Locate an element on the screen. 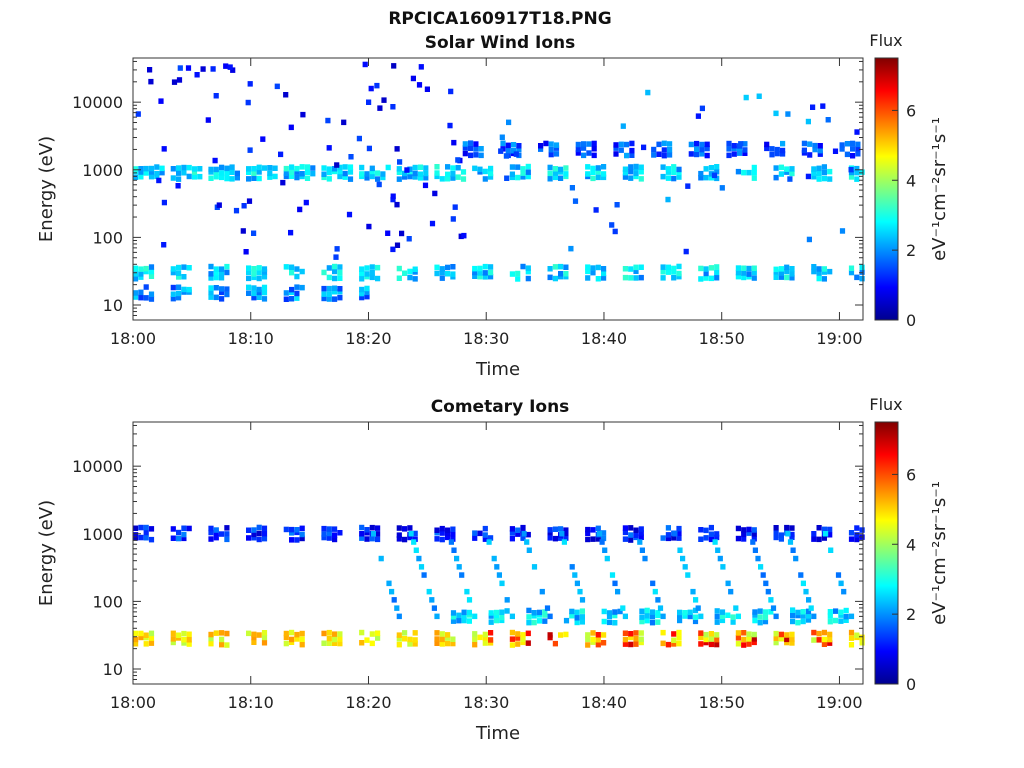  y-axis-label: Energy (eV) is located at coordinates (46, 189).